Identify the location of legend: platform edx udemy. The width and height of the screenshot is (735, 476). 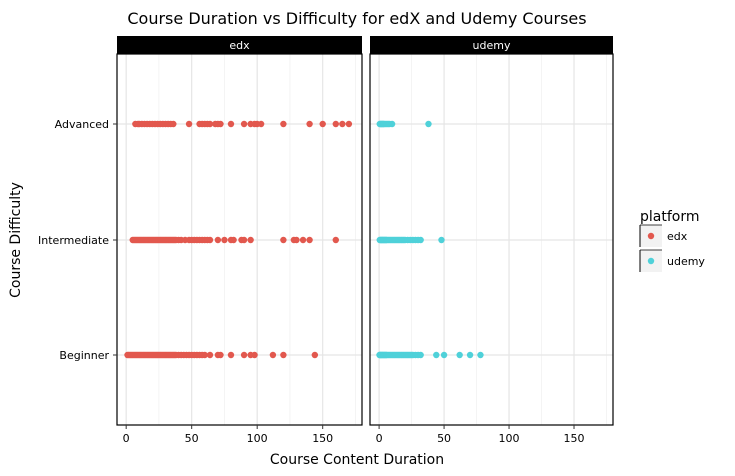
(672, 240).